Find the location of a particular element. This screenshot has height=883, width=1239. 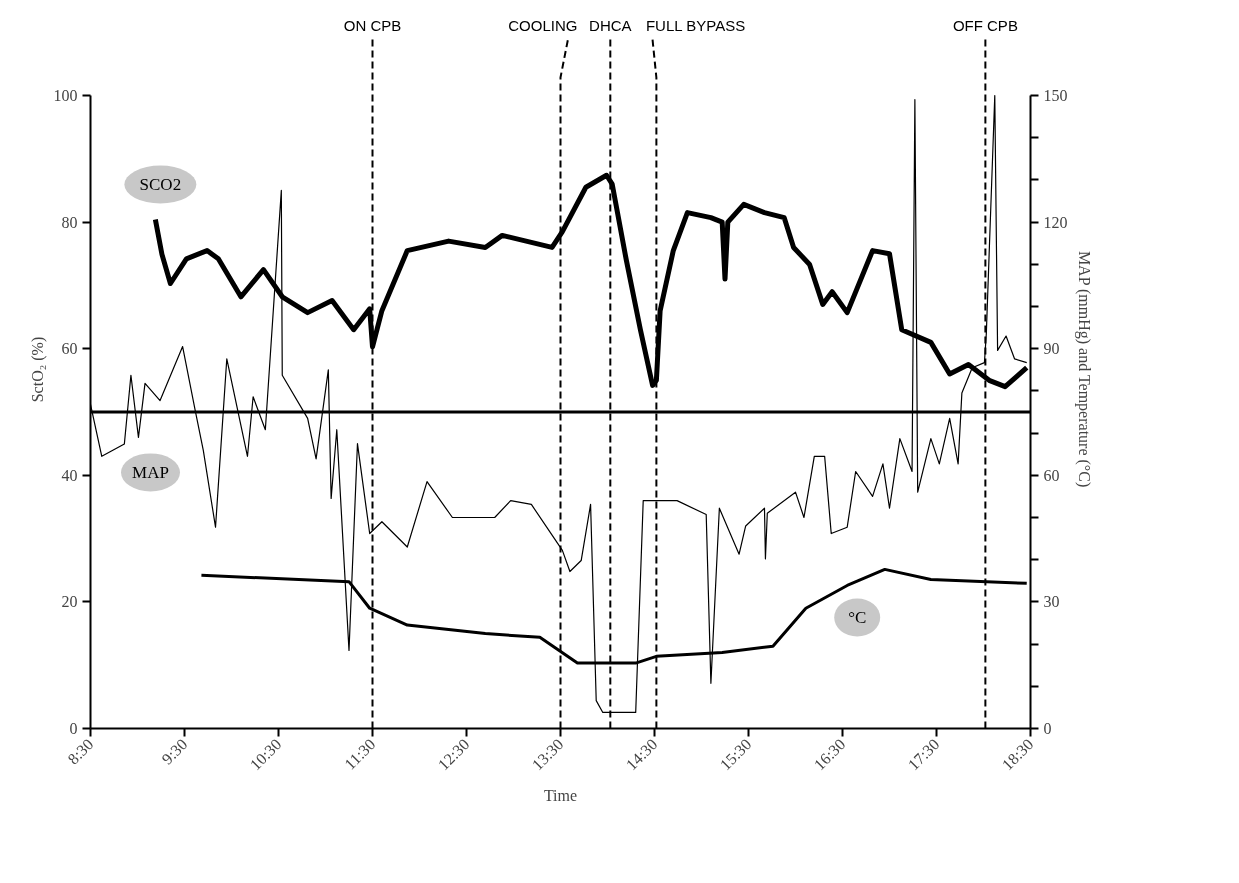

ref-line-label: DHCA is located at coordinates (610, 25).